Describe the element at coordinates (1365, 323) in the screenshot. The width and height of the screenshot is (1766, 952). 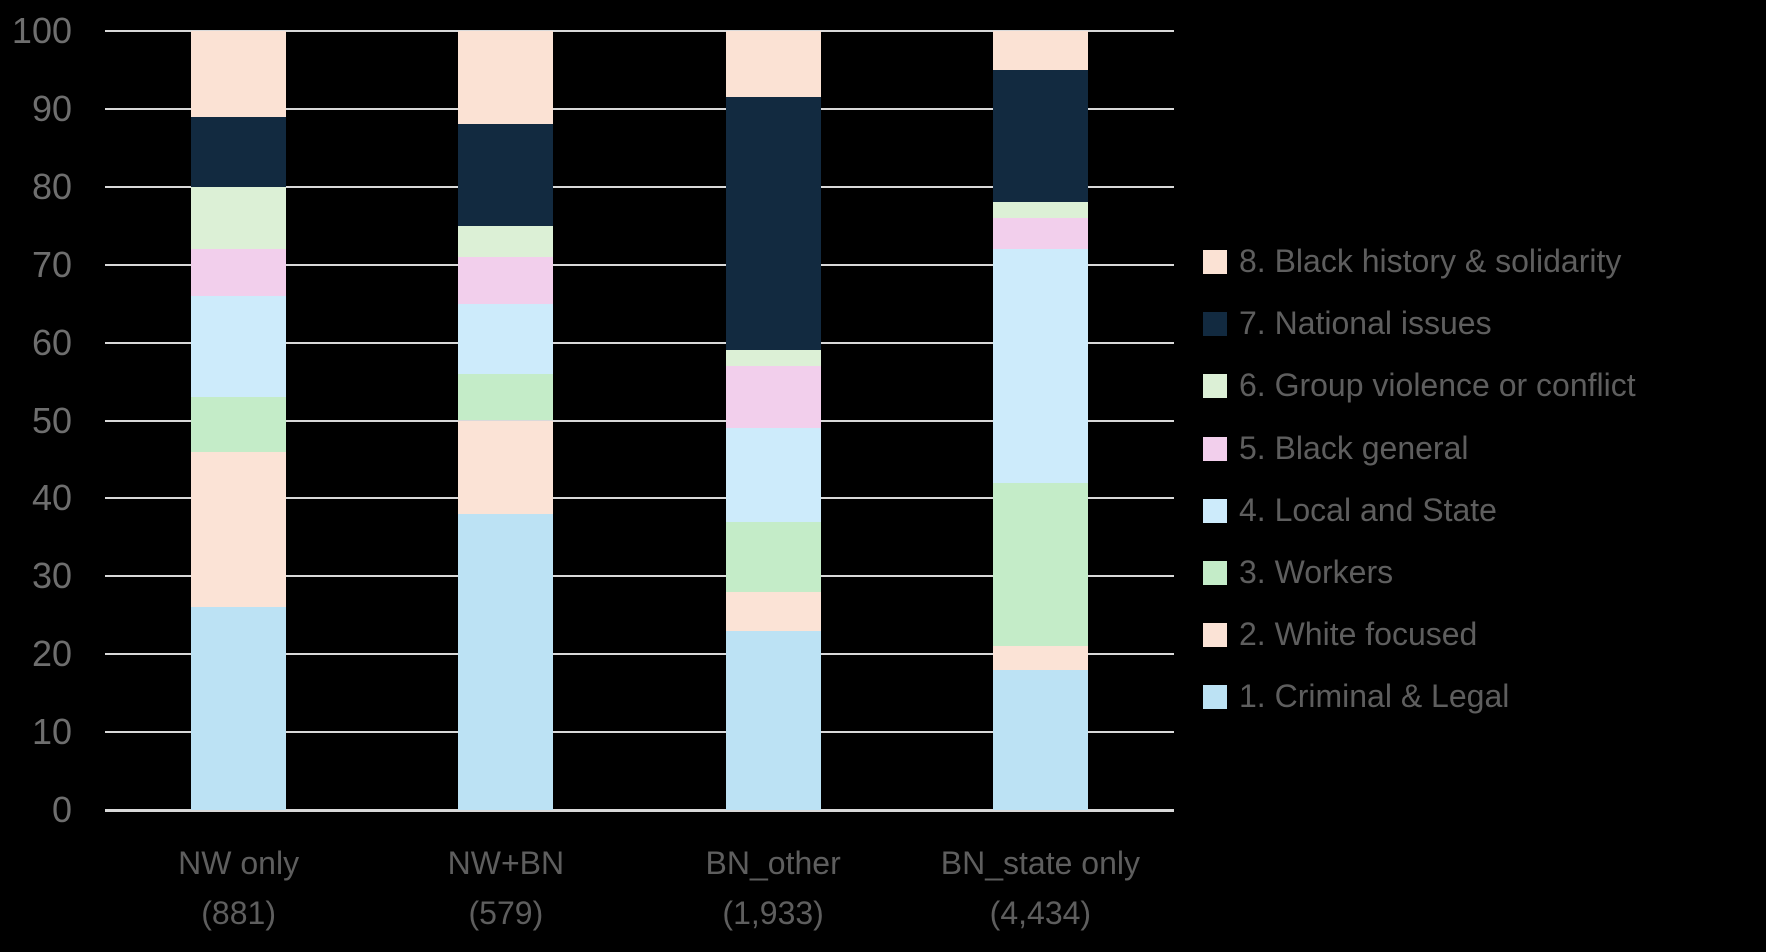
I see `legend-label-7: 7. National issues` at that location.